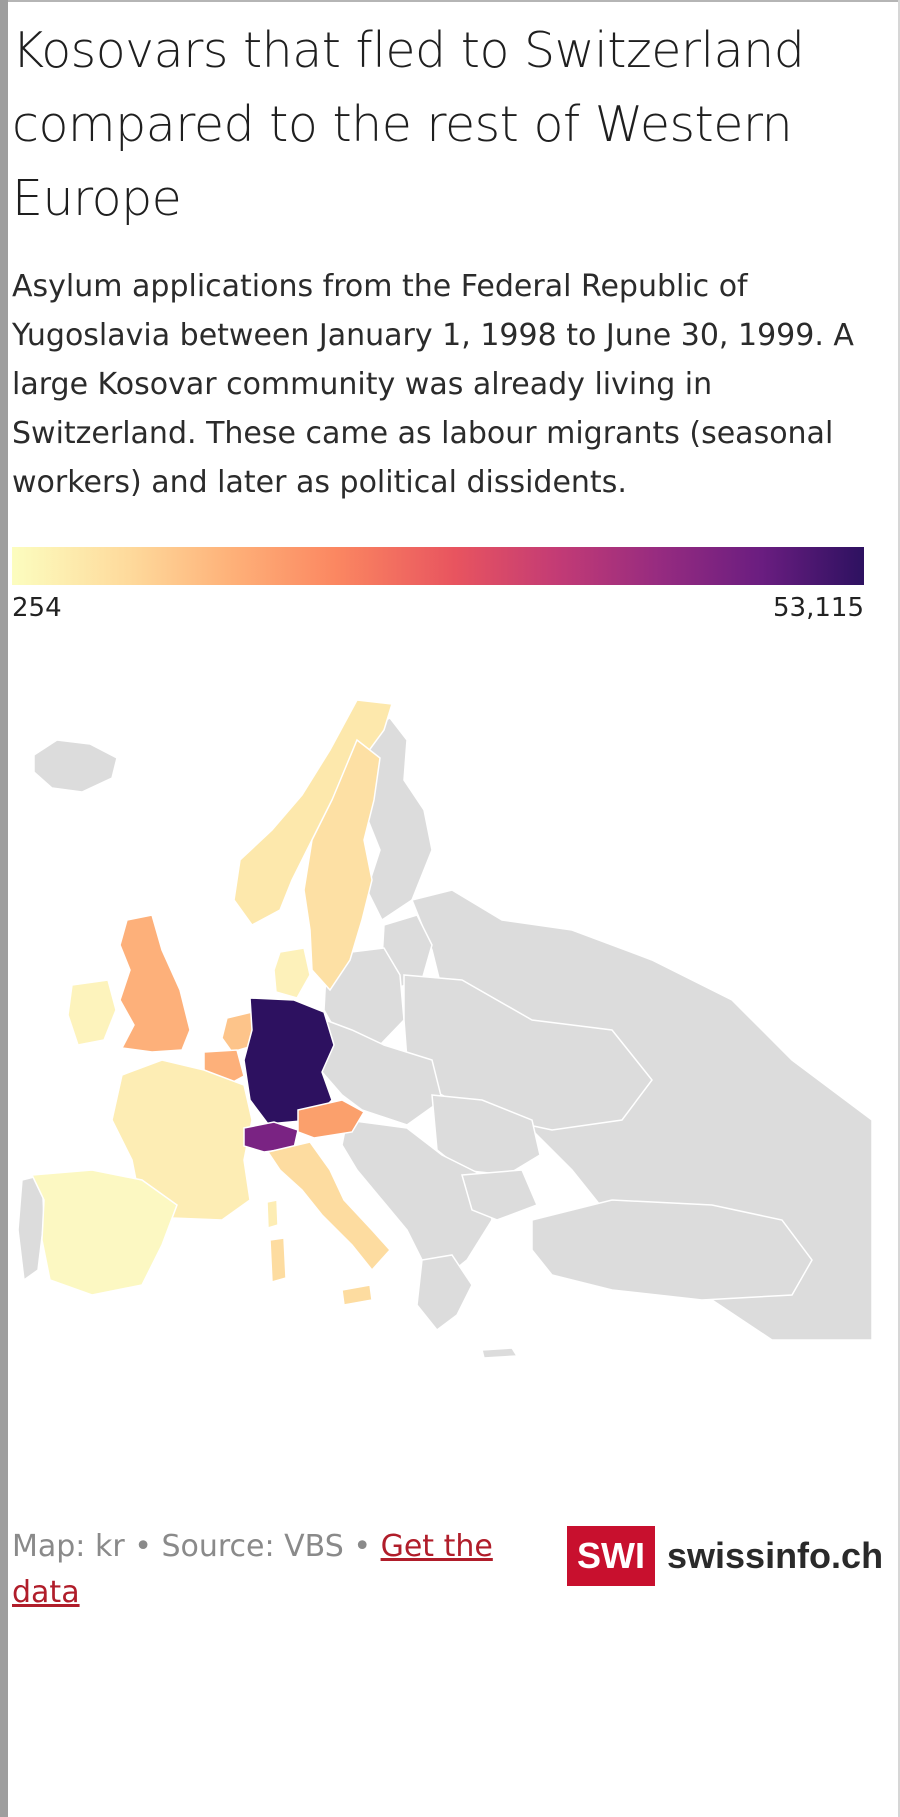 The width and height of the screenshot is (900, 1817). Describe the element at coordinates (438, 566) in the screenshot. I see `legend-gradient-bar` at that location.